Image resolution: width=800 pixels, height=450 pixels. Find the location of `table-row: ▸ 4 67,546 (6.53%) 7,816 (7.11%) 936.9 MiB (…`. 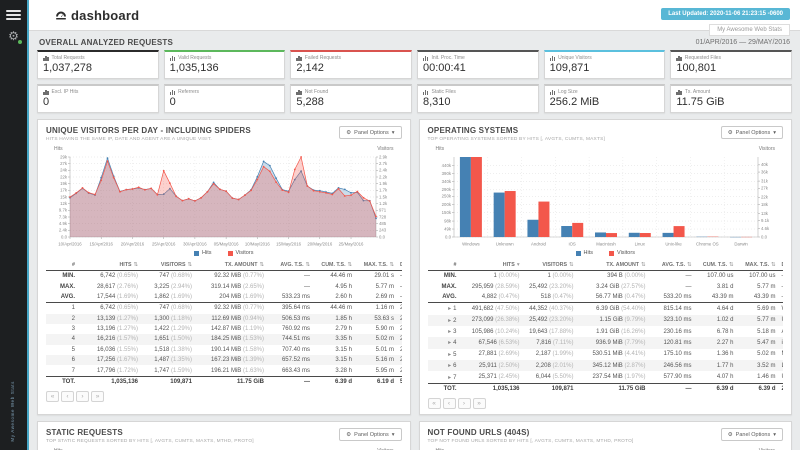

table-row: ▸ 4 67,546 (6.53%) 7,816 (7.11%) 936.9 MiB (… is located at coordinates (605, 343).